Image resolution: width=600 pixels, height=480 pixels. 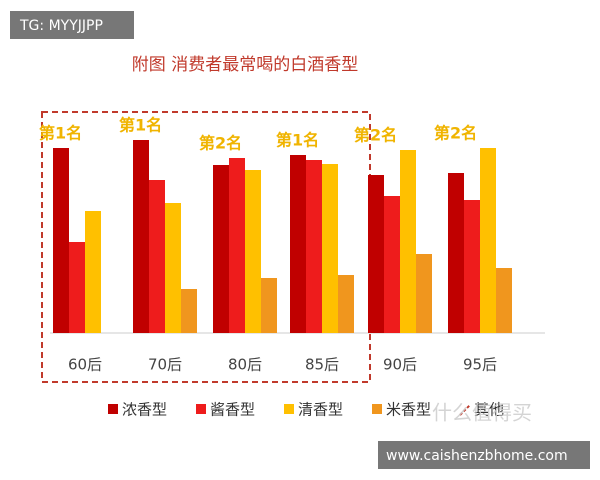 What do you see at coordinates (320, 410) in the screenshot?
I see `legend-label: 清香型` at bounding box center [320, 410].